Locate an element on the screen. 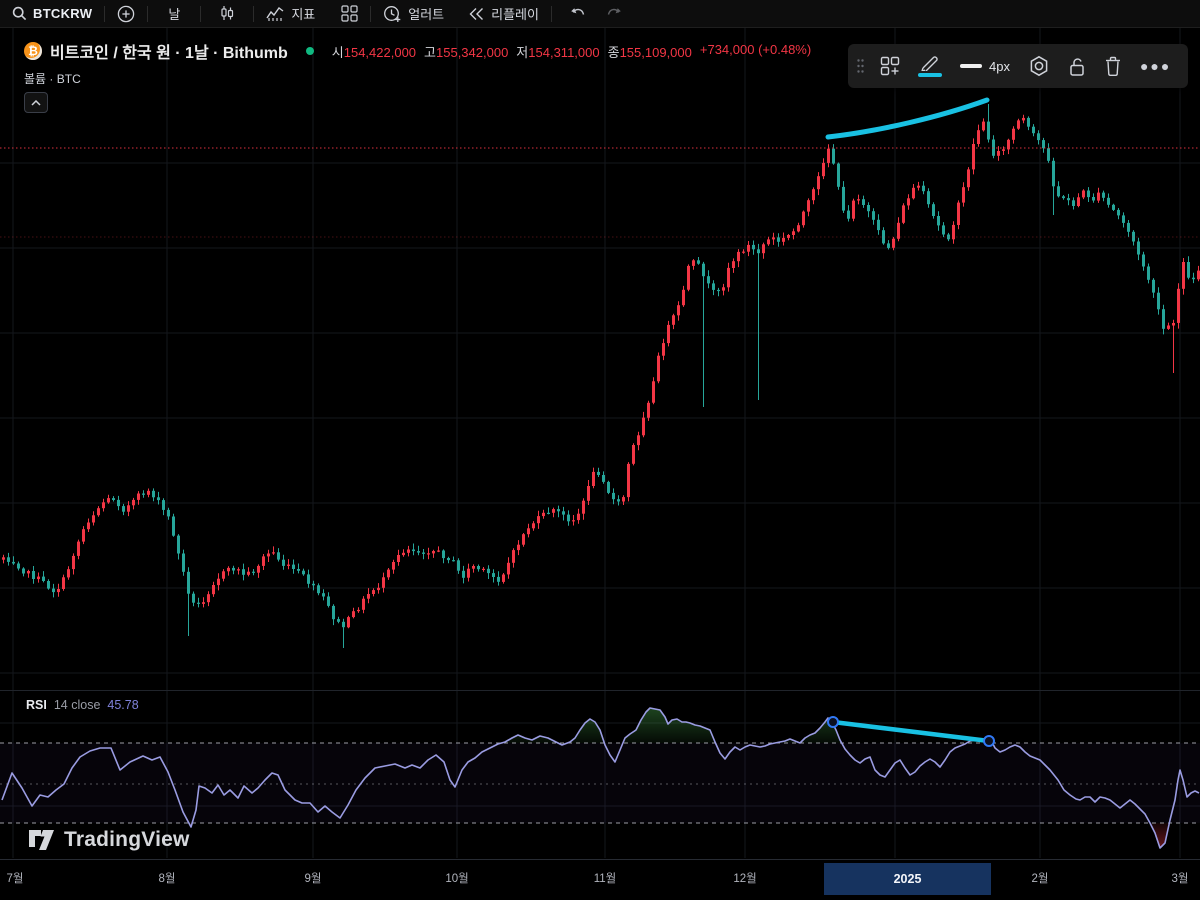 The height and width of the screenshot is (900, 1200). layout-button is located at coordinates (349, 13).